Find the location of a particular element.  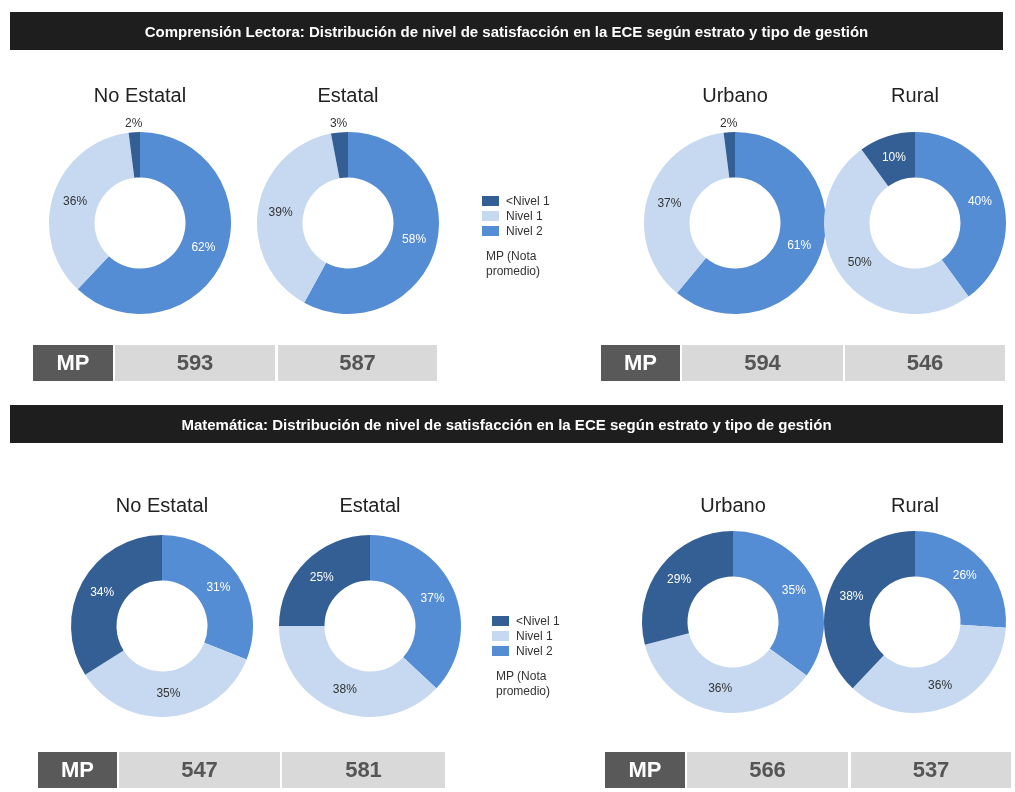

text: 537 is located at coordinates (931, 770).